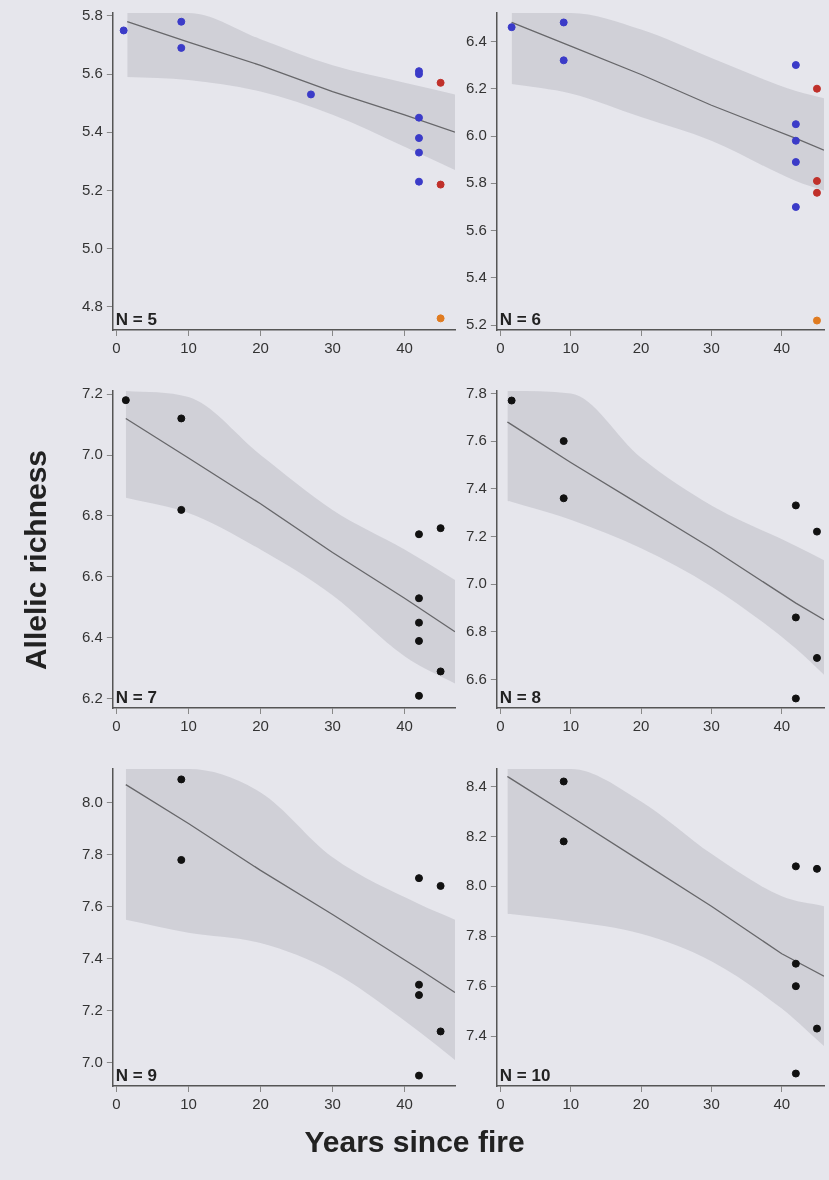 The height and width of the screenshot is (1180, 829). I want to click on annotation: N = 6, so click(520, 320).